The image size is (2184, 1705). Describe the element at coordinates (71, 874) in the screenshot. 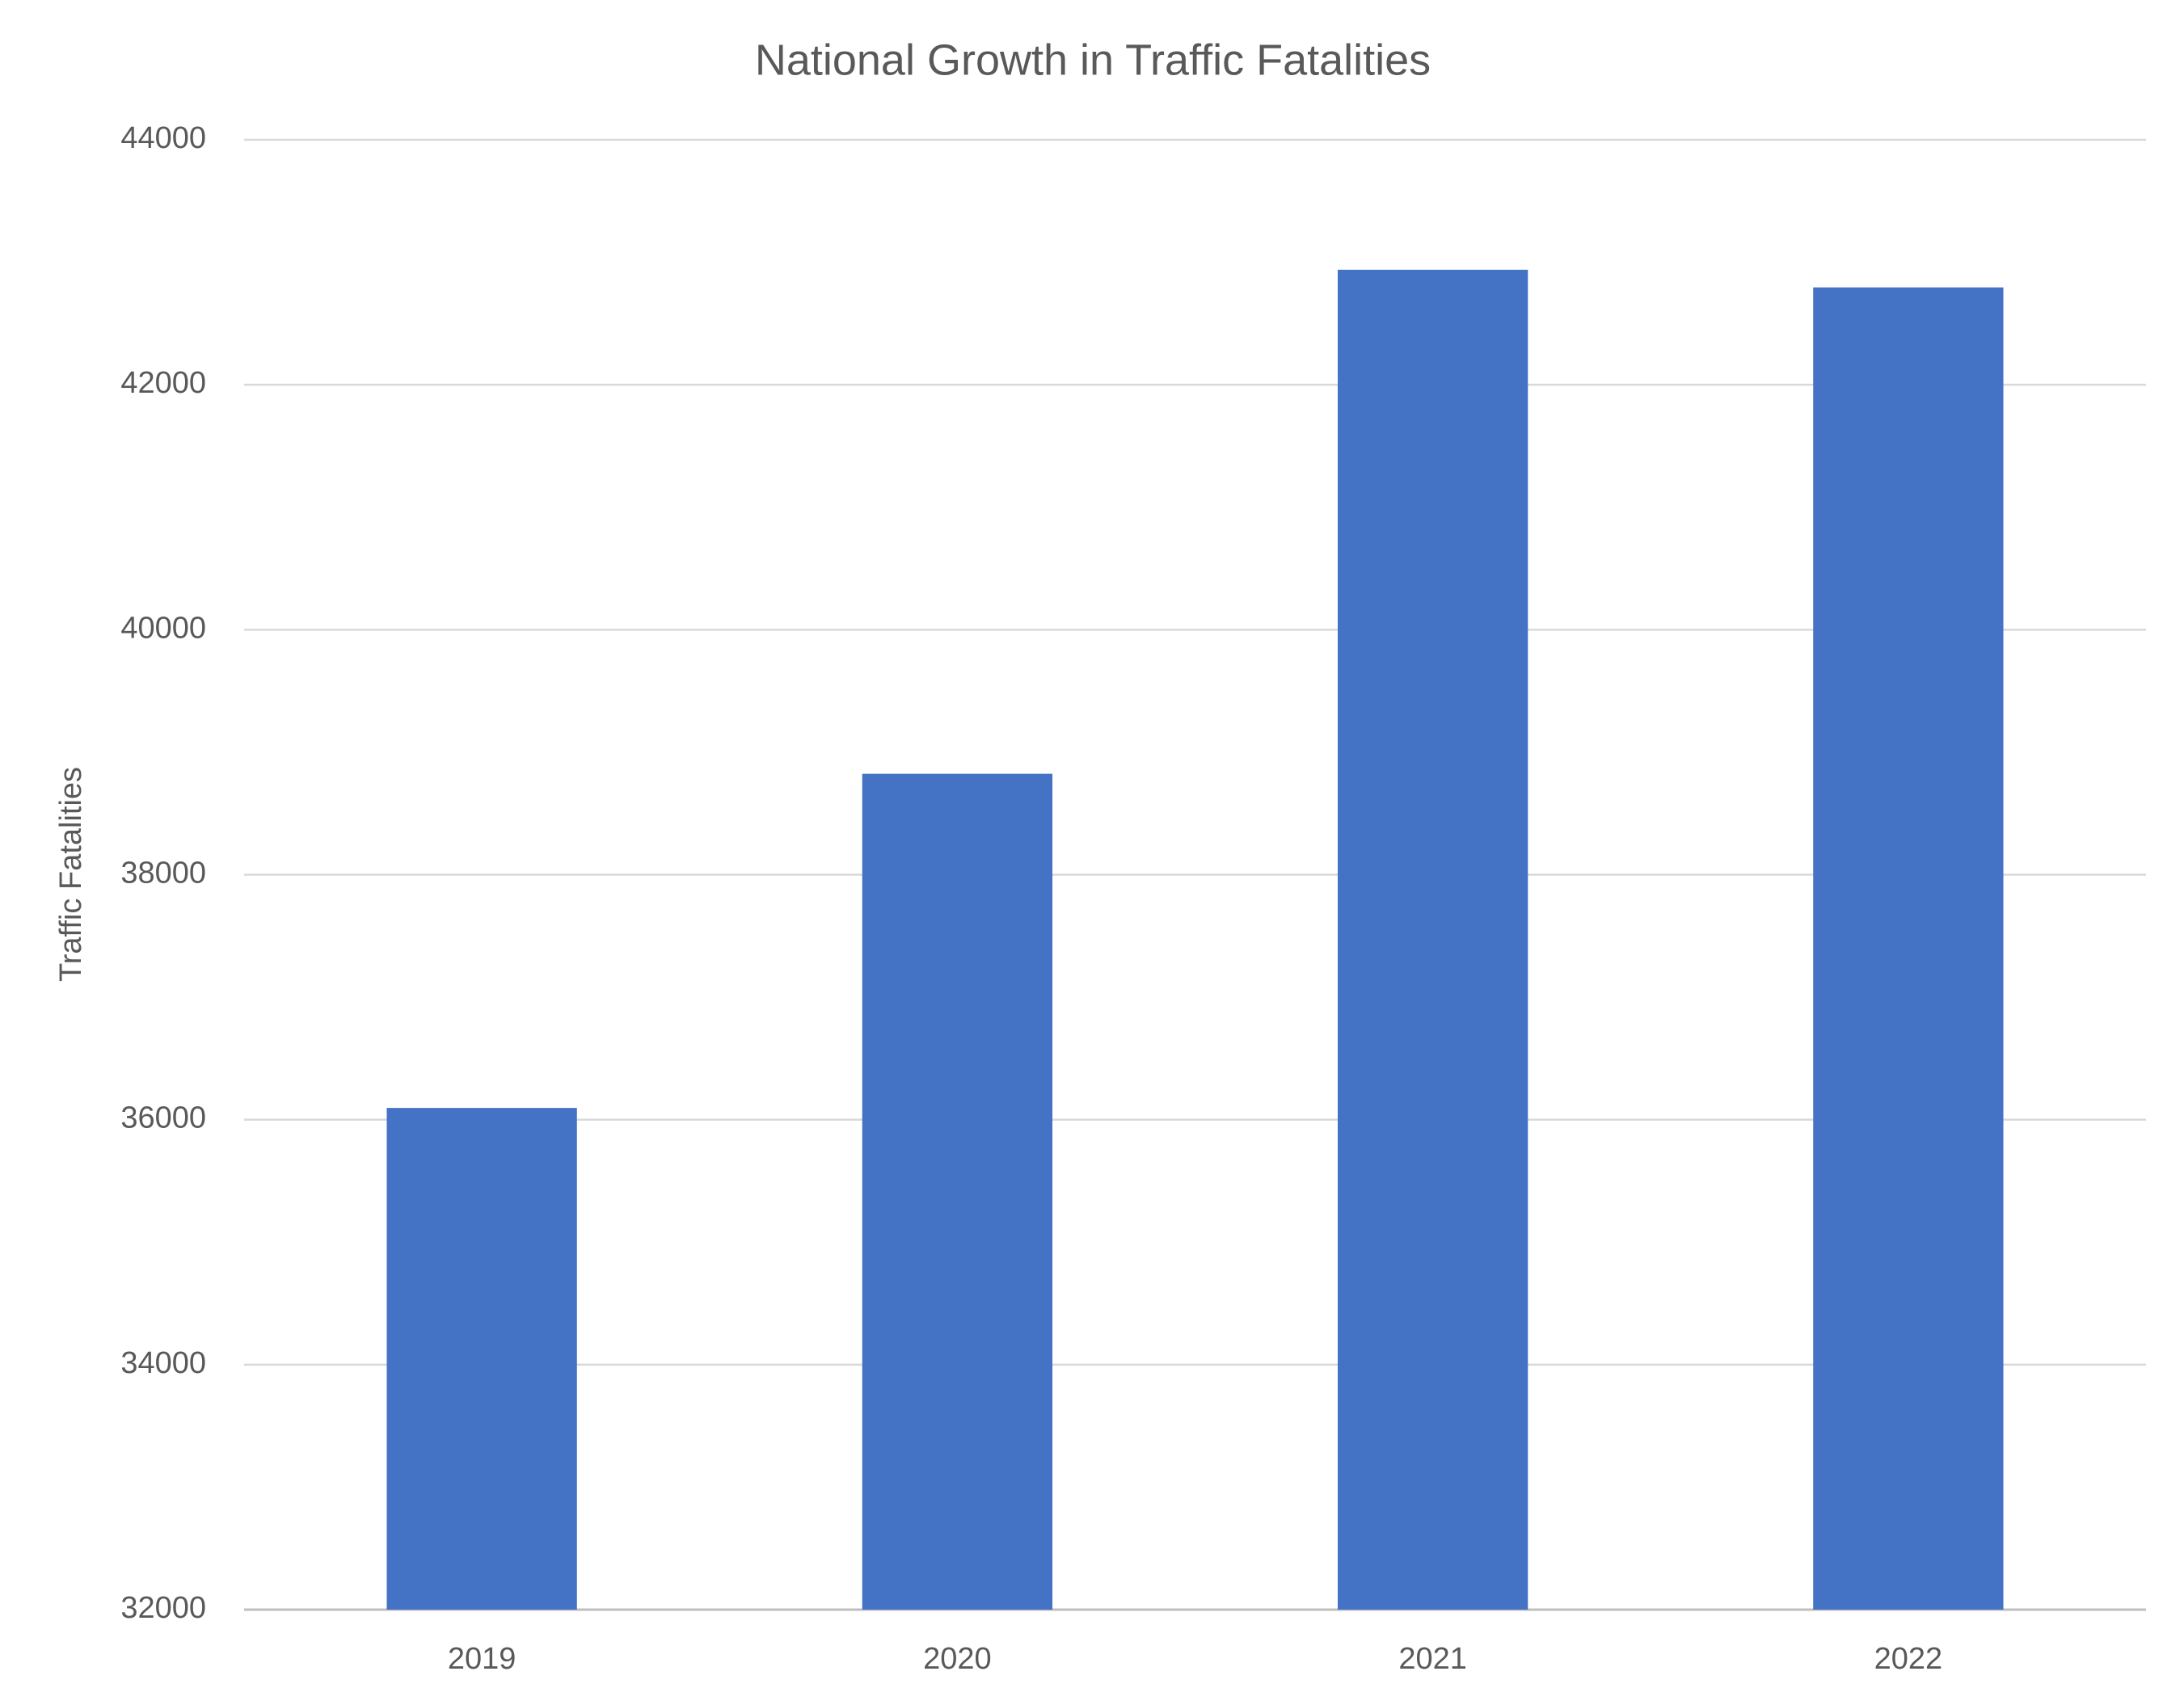

I see `y-axis-label: Traffic Fatalities` at that location.